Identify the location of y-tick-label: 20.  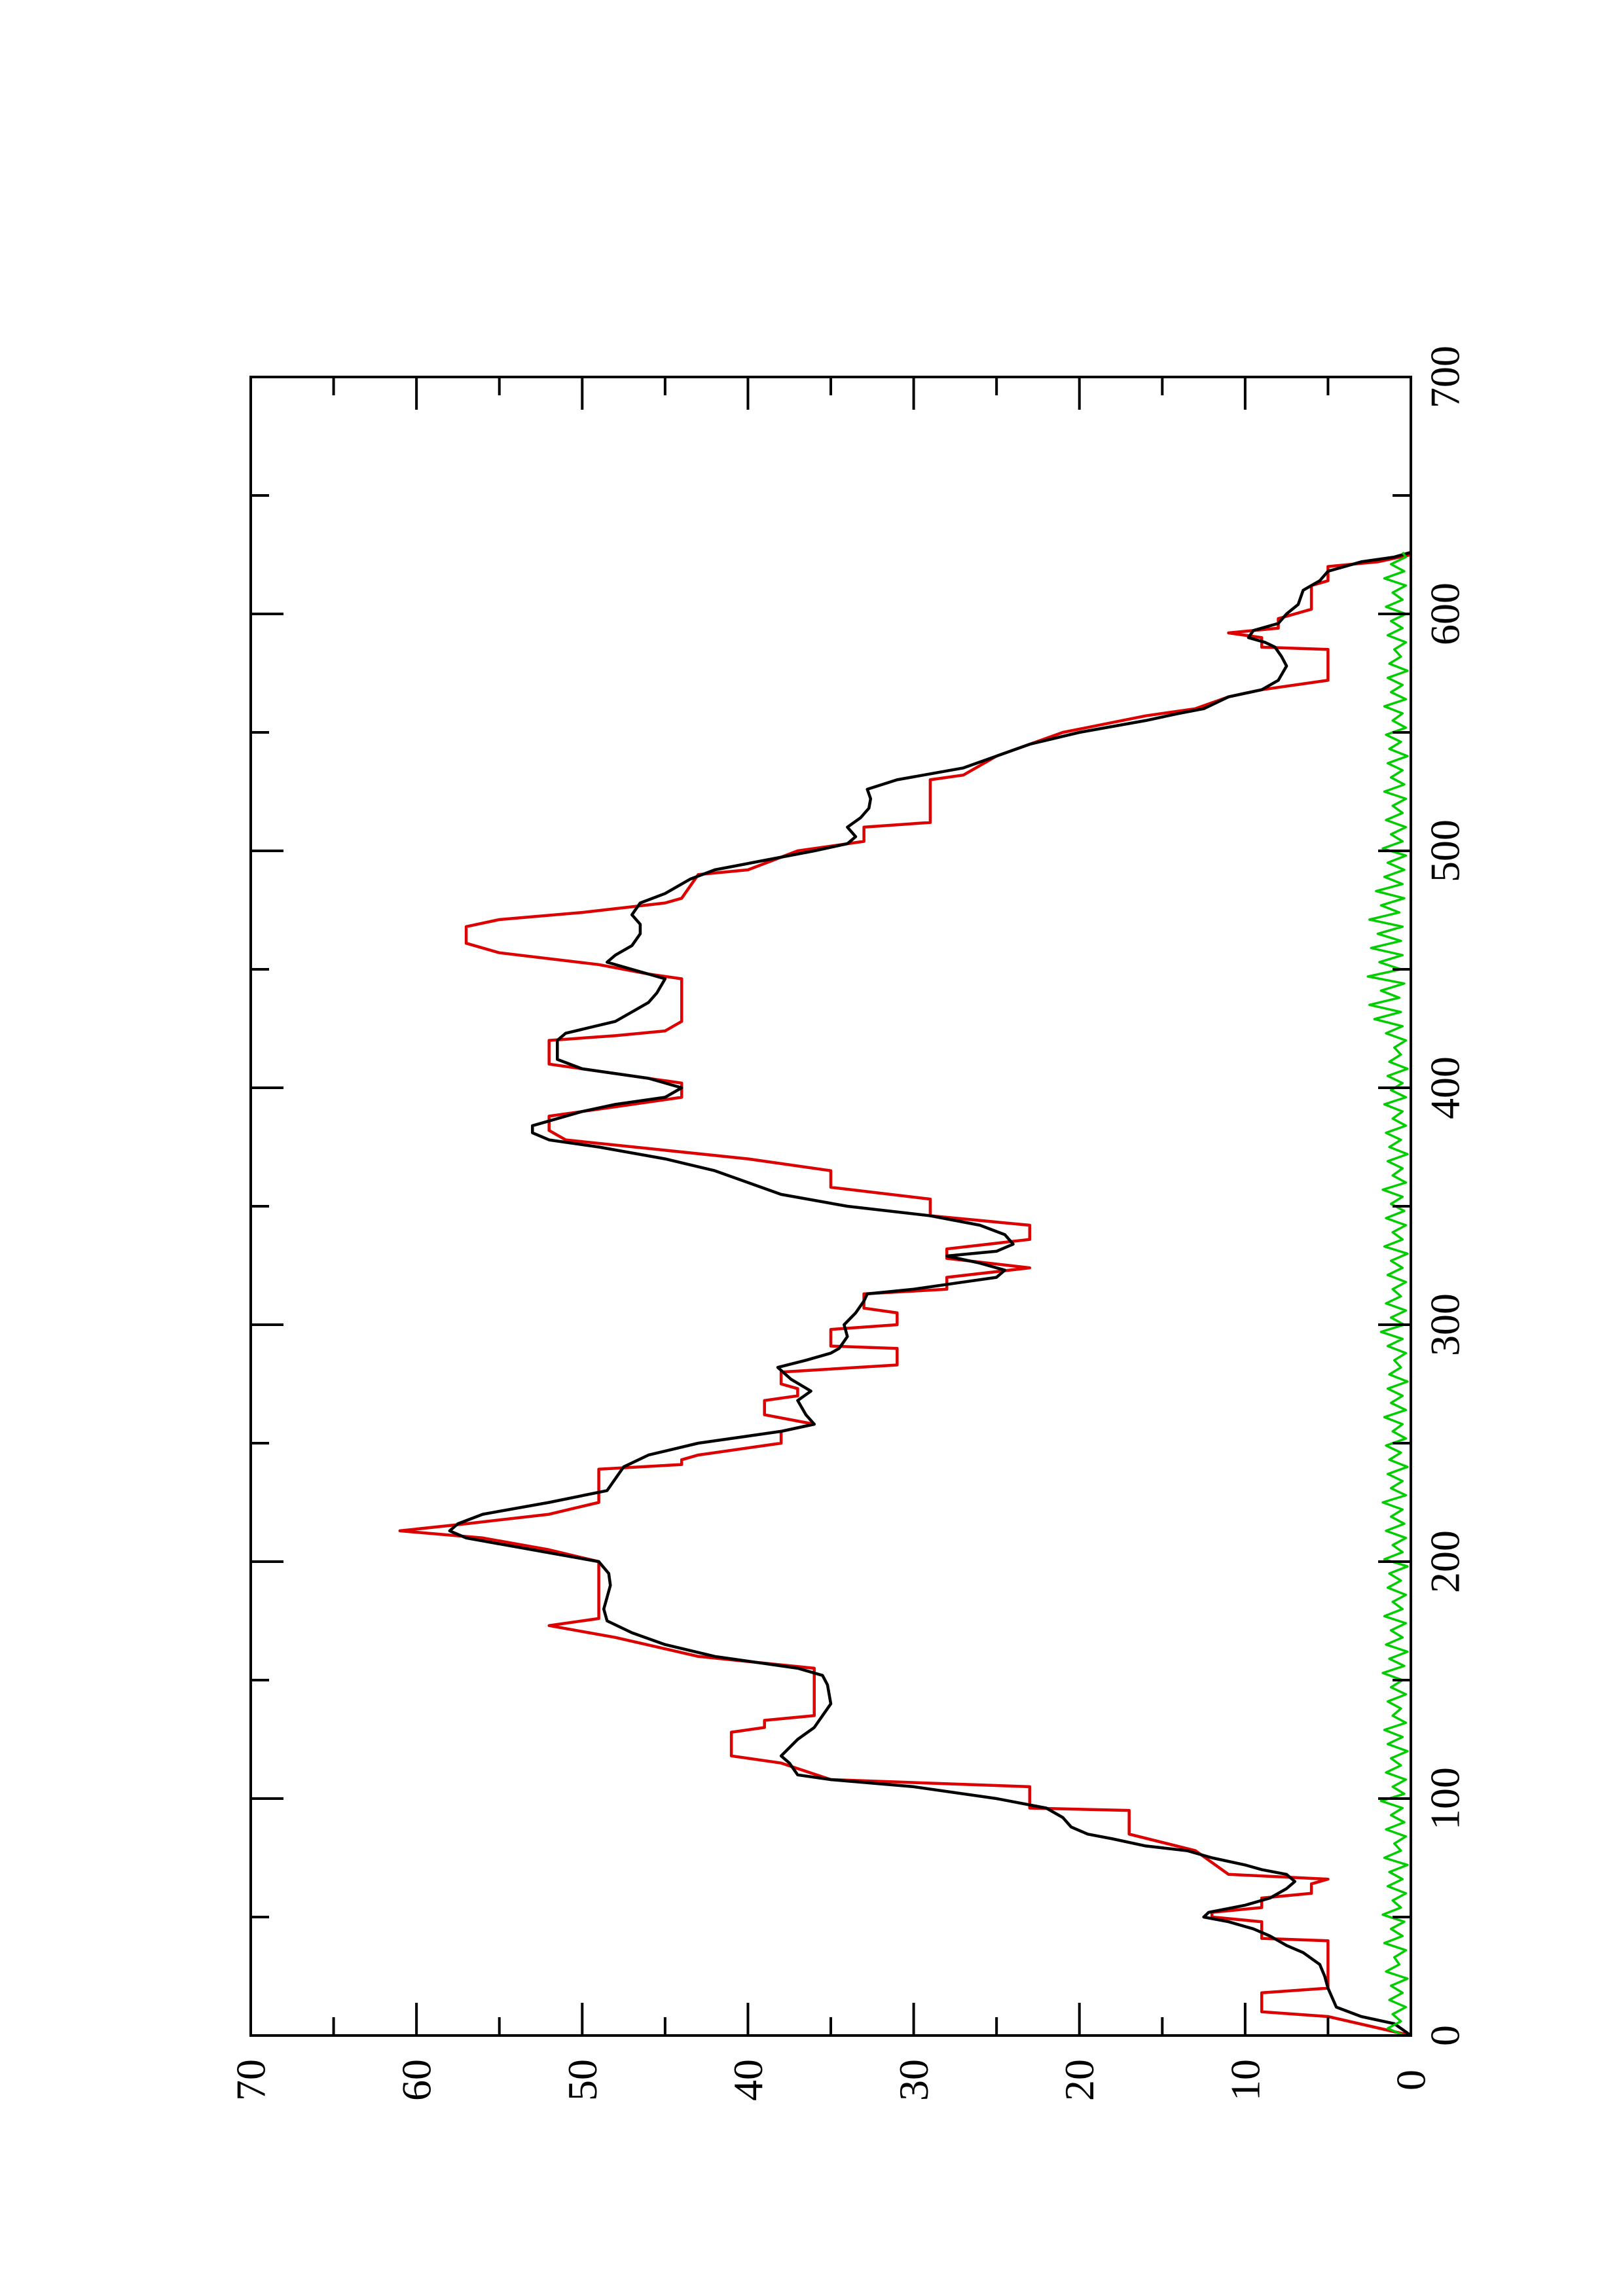
(1079, 2080).